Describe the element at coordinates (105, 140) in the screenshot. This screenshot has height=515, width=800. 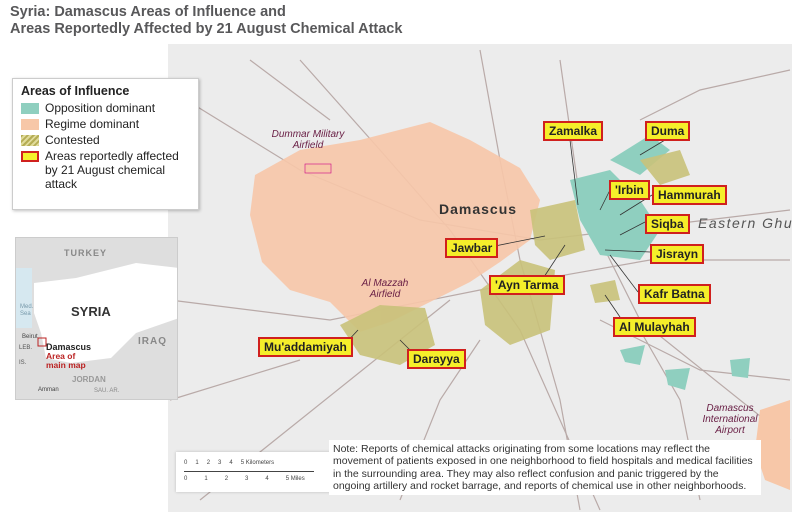
I see `legend-contested: Contested` at that location.